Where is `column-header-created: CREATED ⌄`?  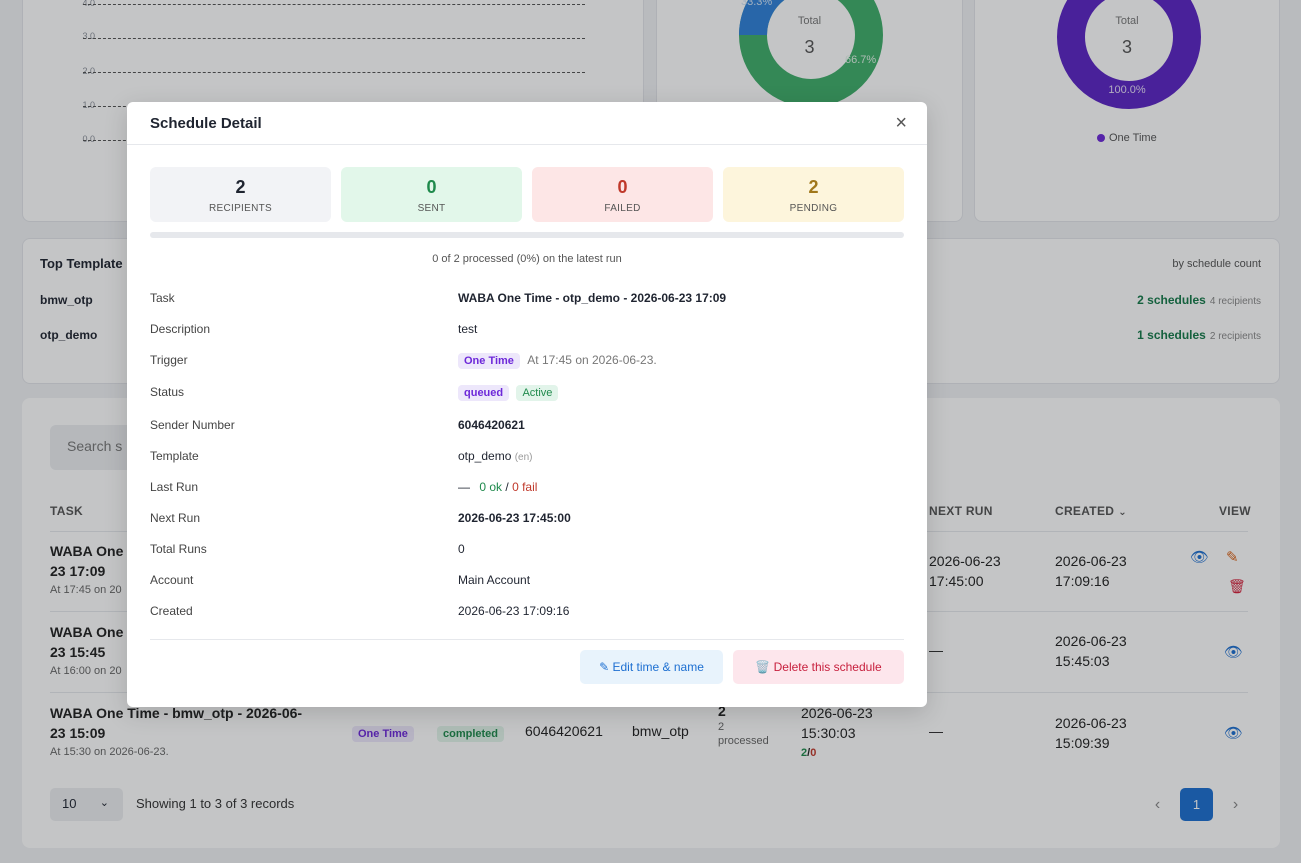 column-header-created: CREATED ⌄ is located at coordinates (1091, 511).